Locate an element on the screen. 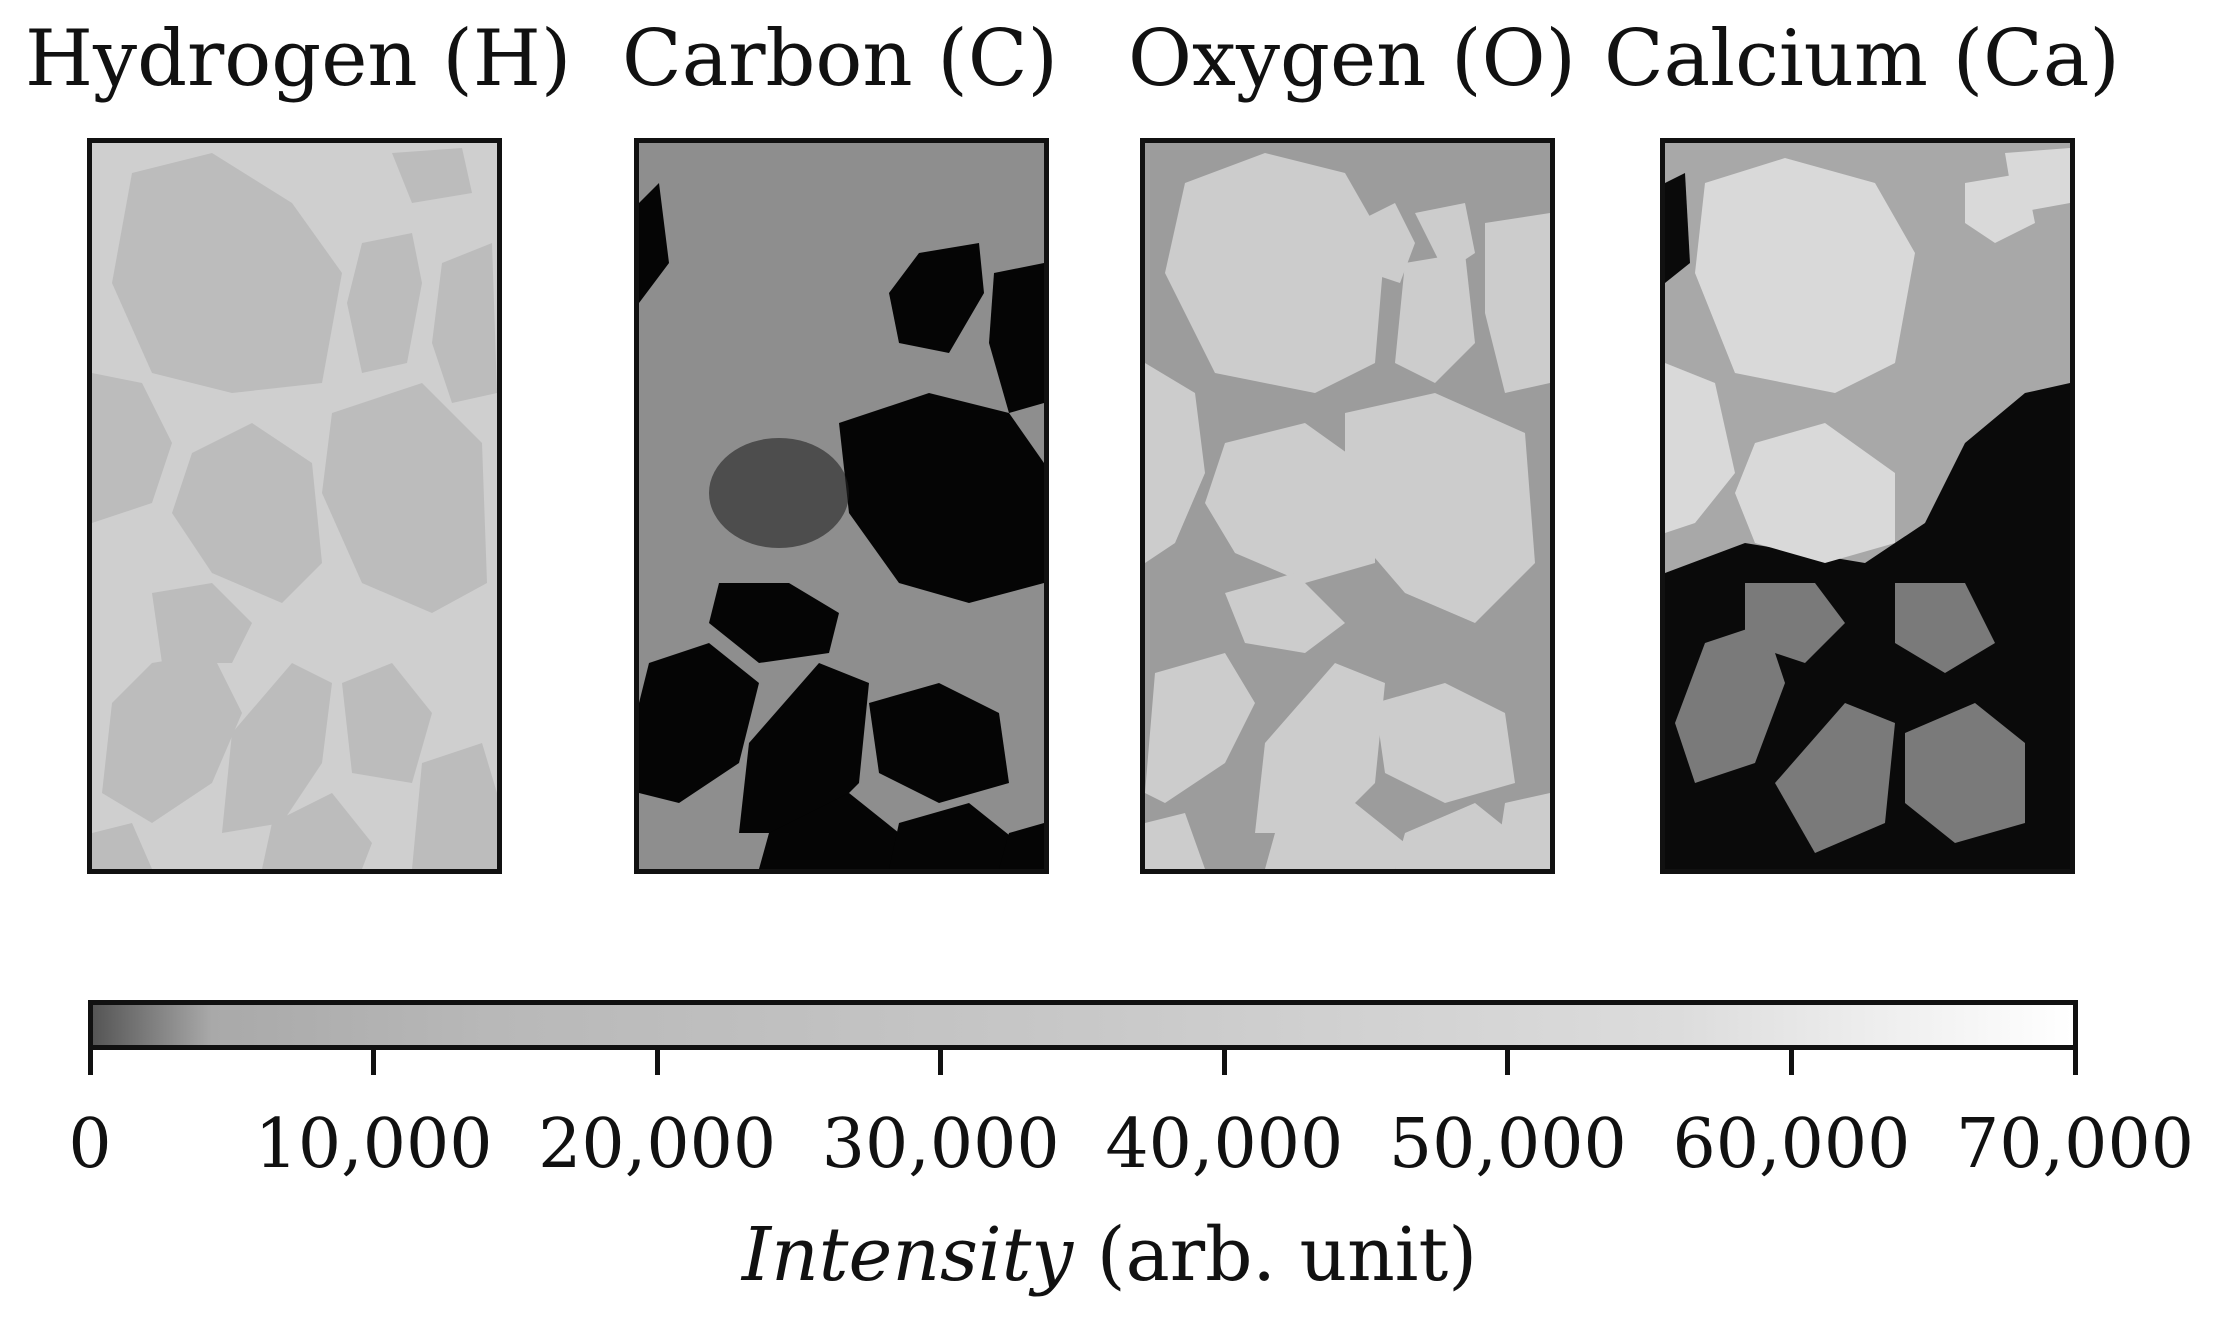 The image size is (2219, 1327). colorbar-label-unit: (arb. unit) is located at coordinates (1287, 1255).